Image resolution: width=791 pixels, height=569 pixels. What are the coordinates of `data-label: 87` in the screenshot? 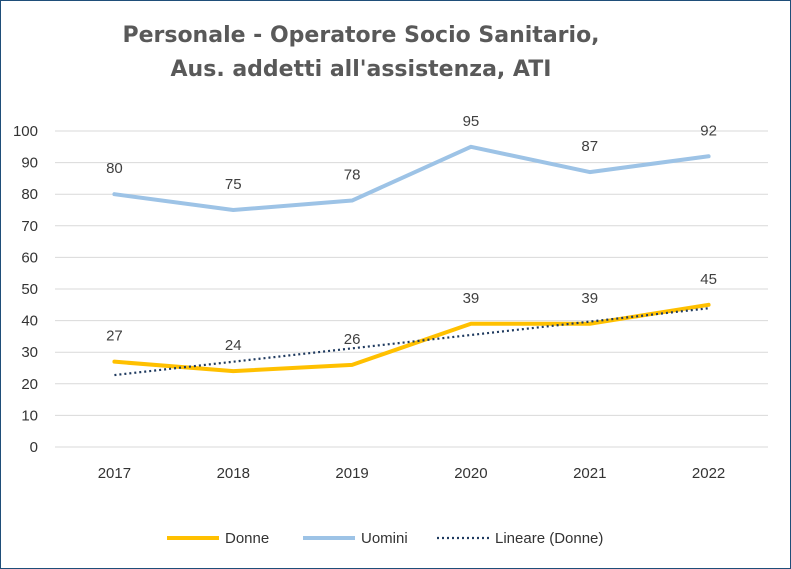 It's located at (589, 146).